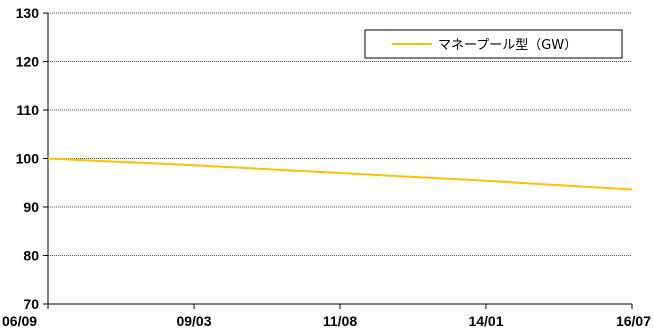 The width and height of the screenshot is (653, 333). I want to click on y-tick-label: 70, so click(31, 304).